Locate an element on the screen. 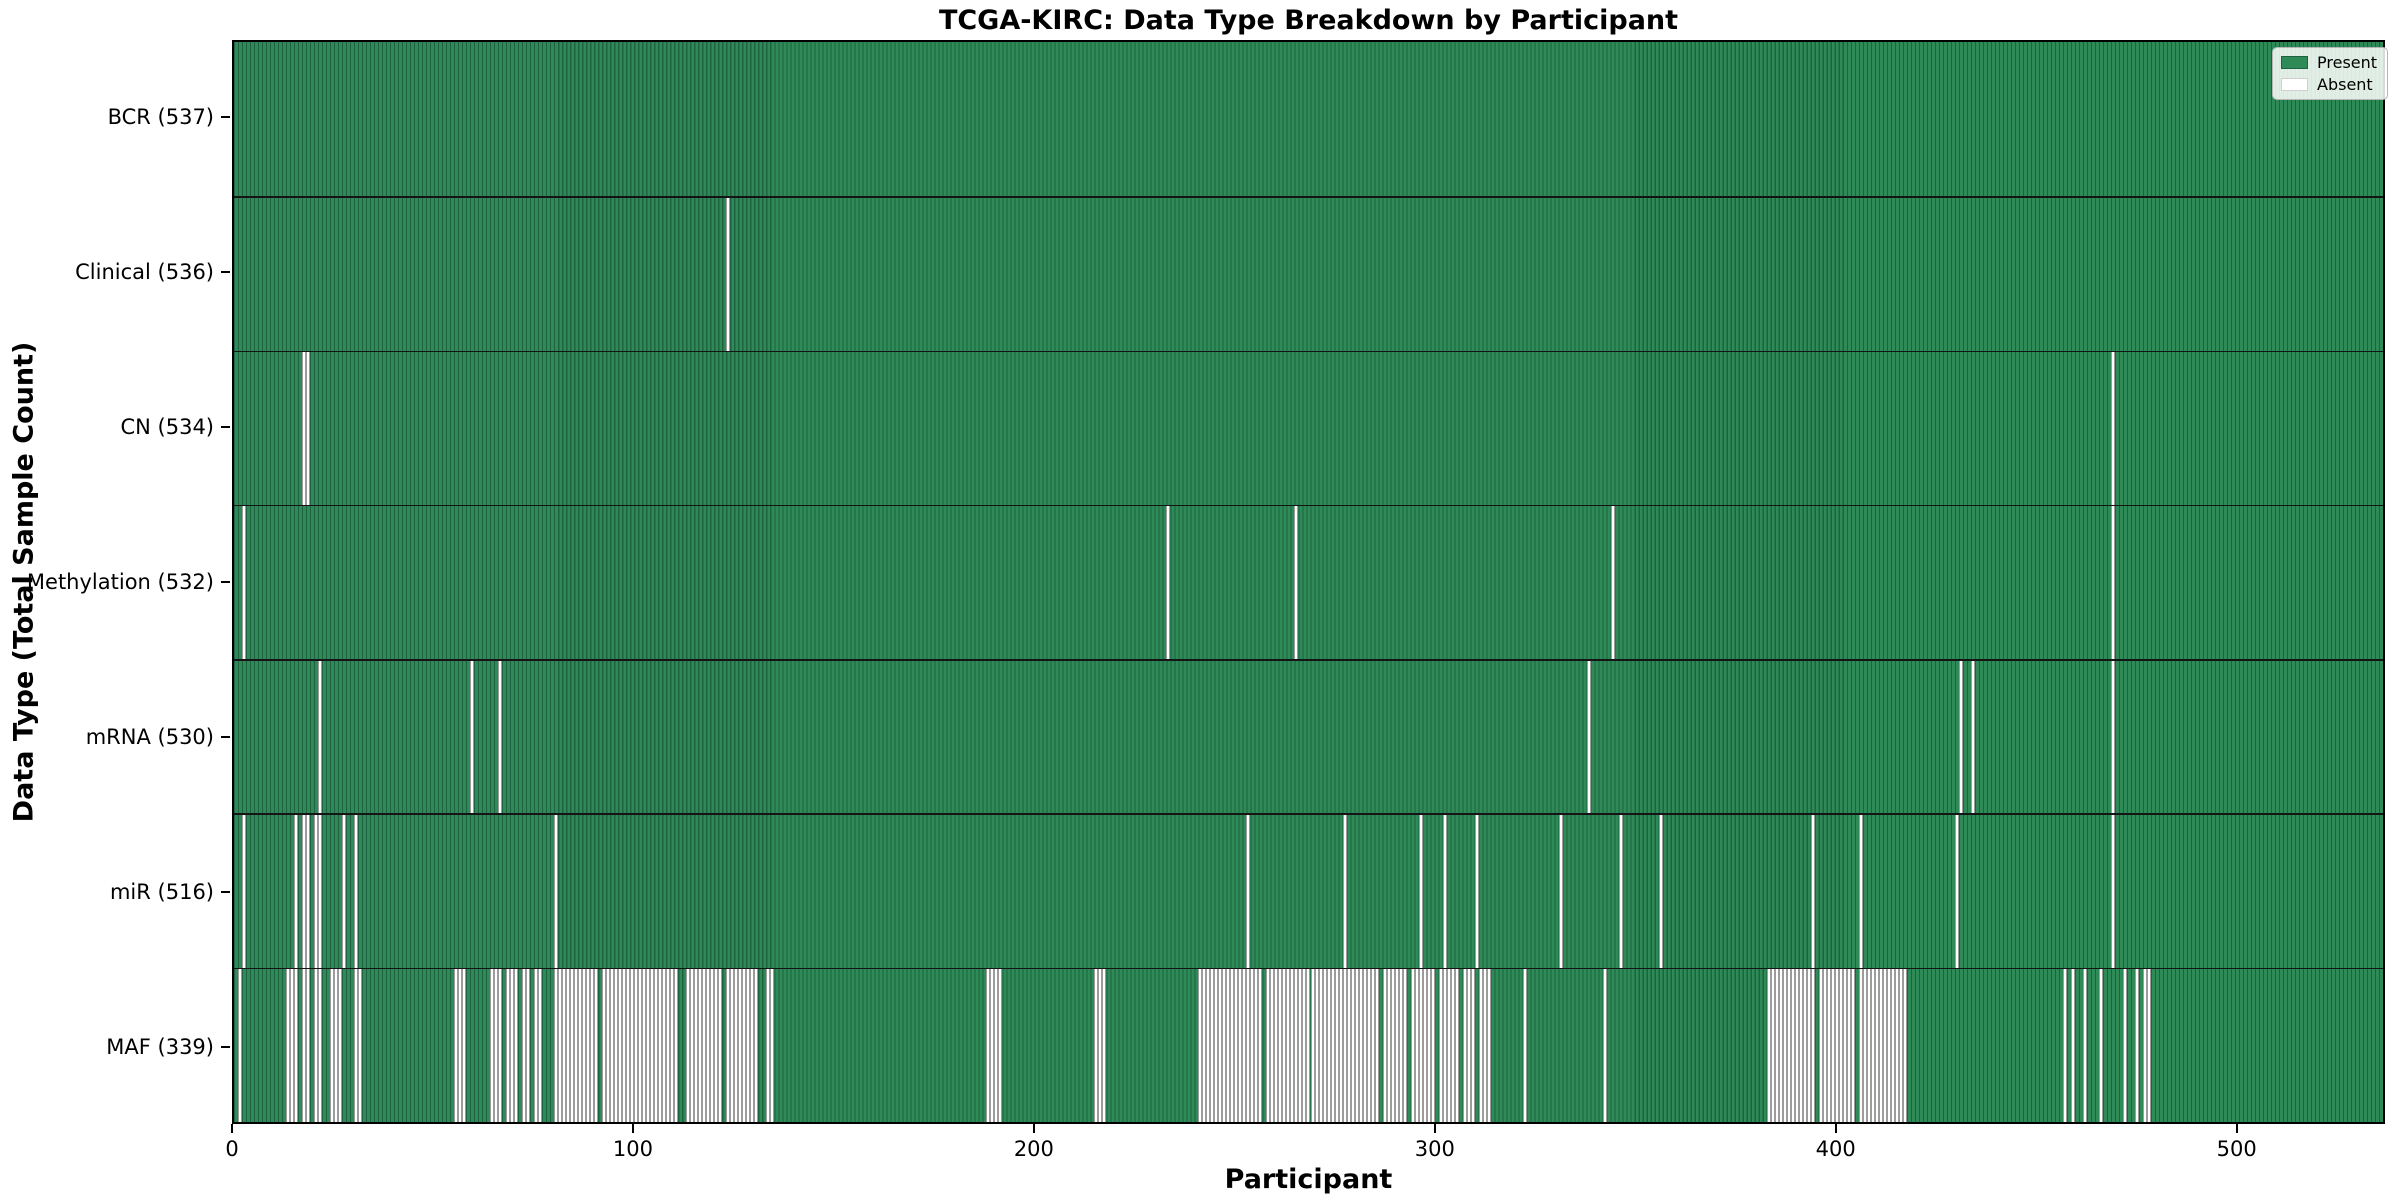 This screenshot has height=1200, width=2400. x-tick-label: 400 is located at coordinates (1835, 1149).